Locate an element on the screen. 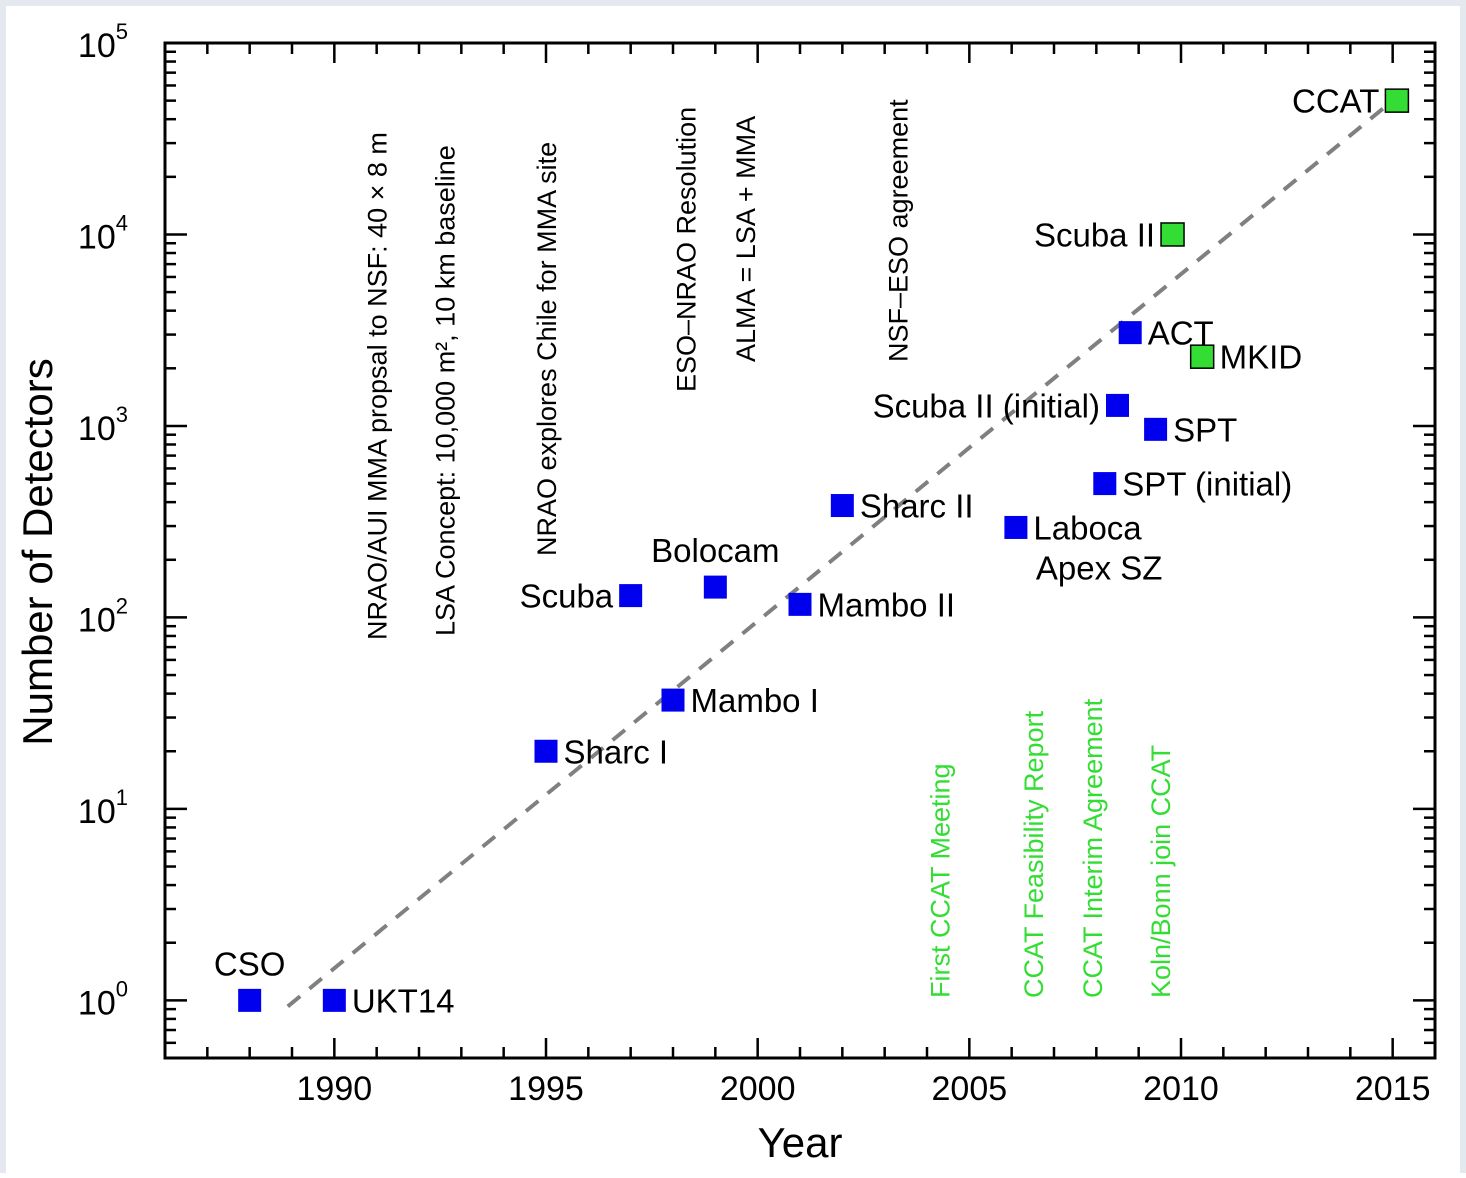  milestone-event-label: NRAO explores Chile for MMA site is located at coordinates (547, 349).